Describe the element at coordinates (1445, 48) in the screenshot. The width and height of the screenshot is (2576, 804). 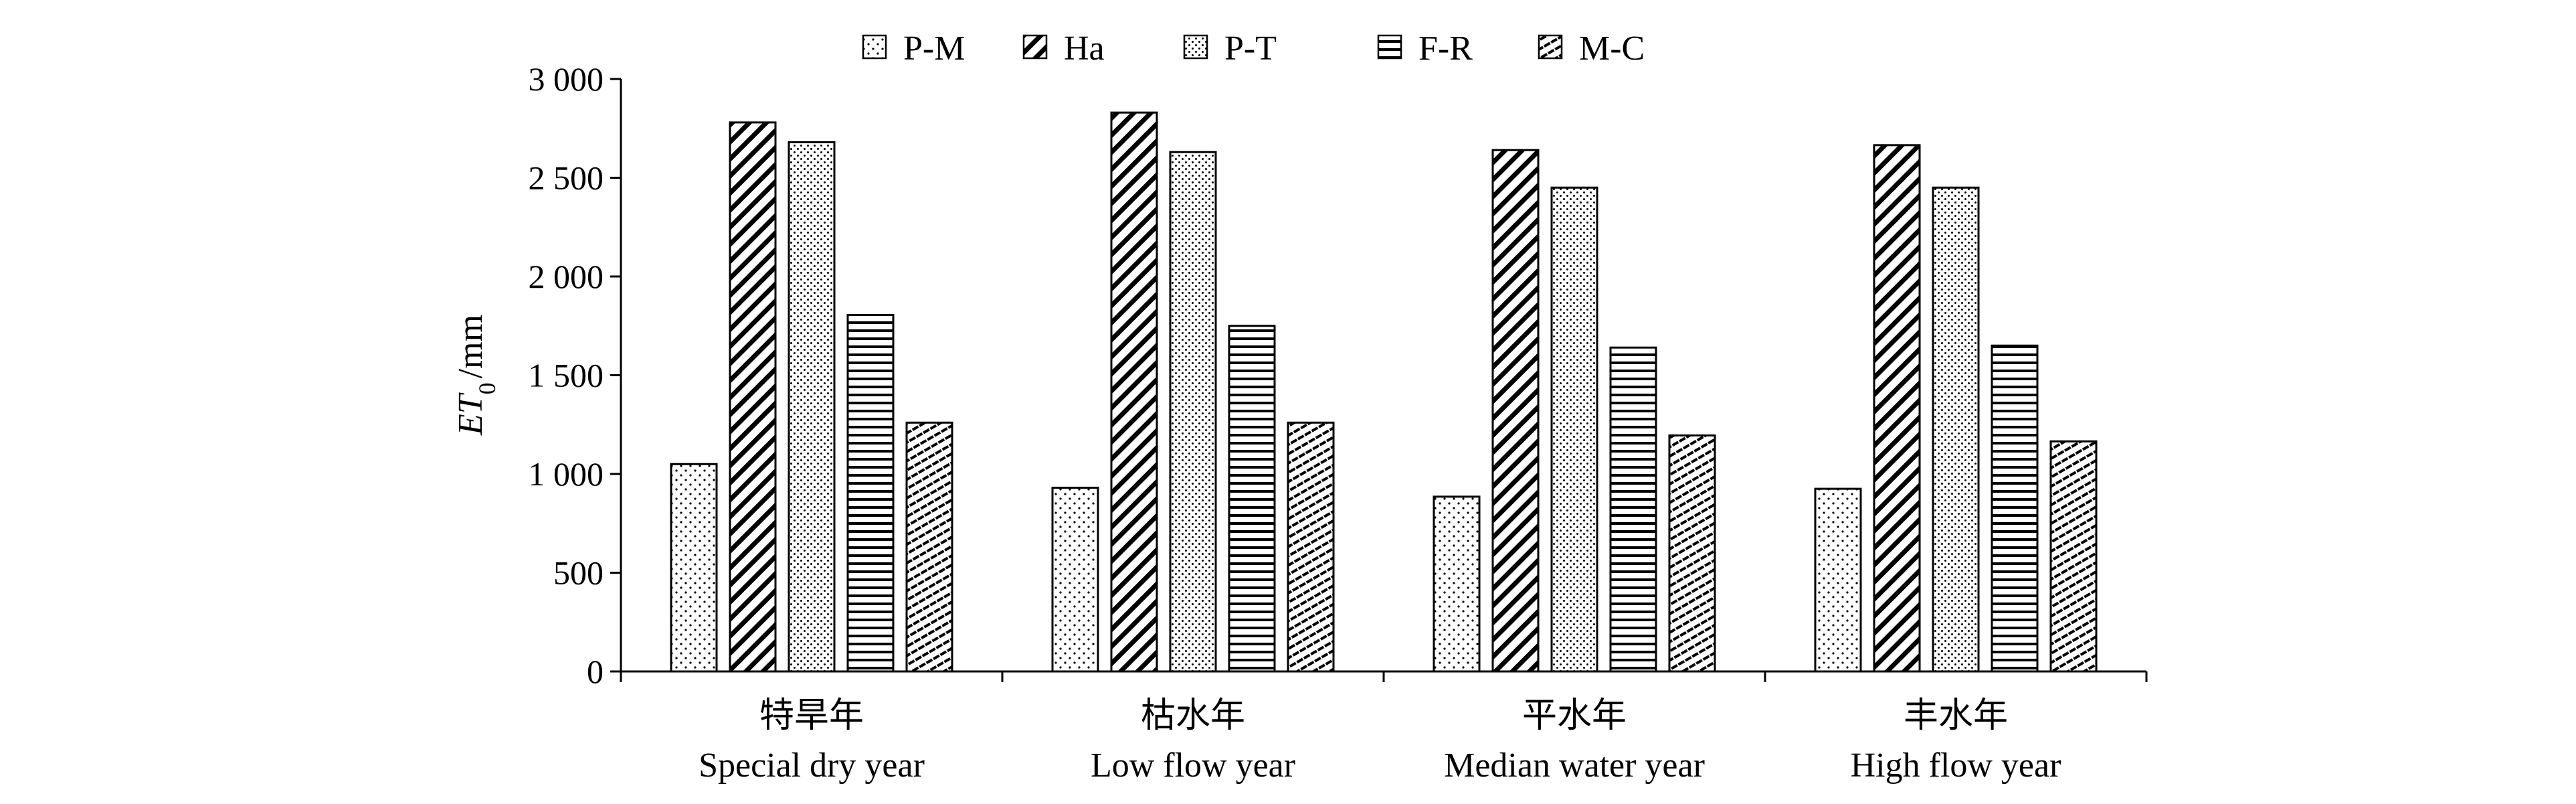
I see `legend-label-f-r: F-R` at that location.